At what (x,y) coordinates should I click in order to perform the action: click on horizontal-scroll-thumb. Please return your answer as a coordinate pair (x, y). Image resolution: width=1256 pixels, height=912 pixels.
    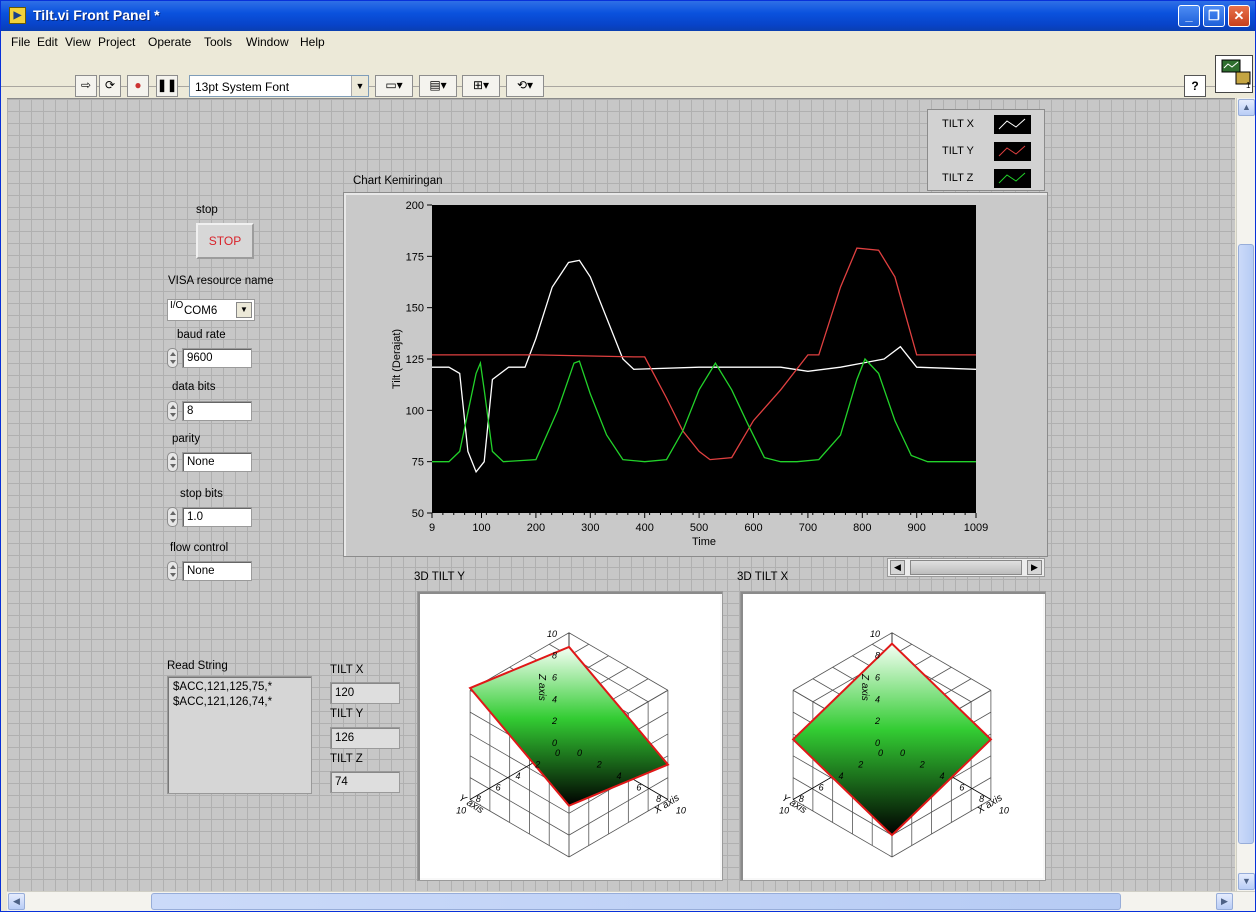
    Looking at the image, I should click on (636, 901).